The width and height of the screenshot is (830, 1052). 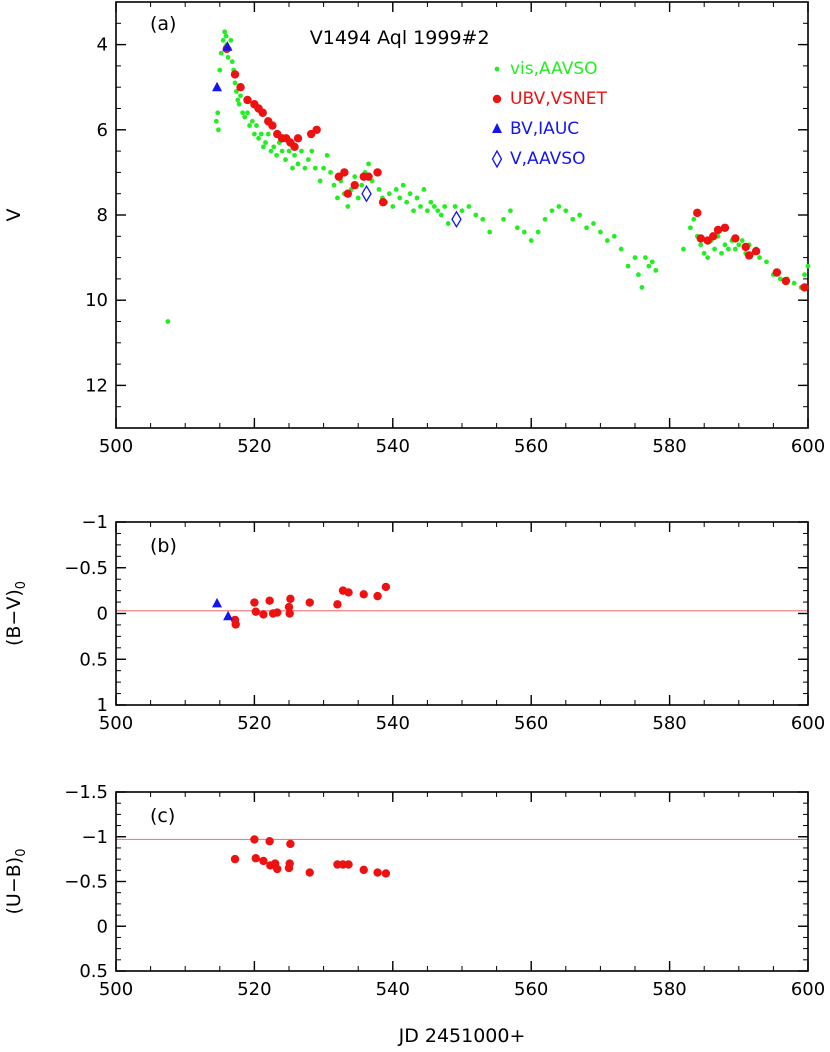 What do you see at coordinates (411, 206) in the screenshot?
I see `series-V,AAVSO` at bounding box center [411, 206].